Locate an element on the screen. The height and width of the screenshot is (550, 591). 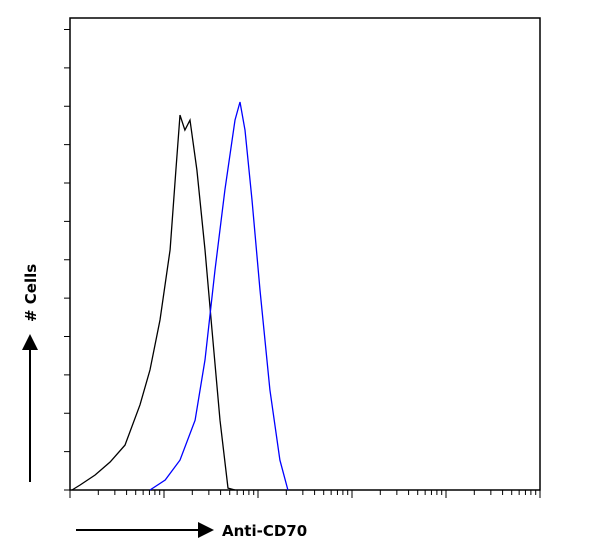
y-axis-label: # Cells is located at coordinates (31, 293).